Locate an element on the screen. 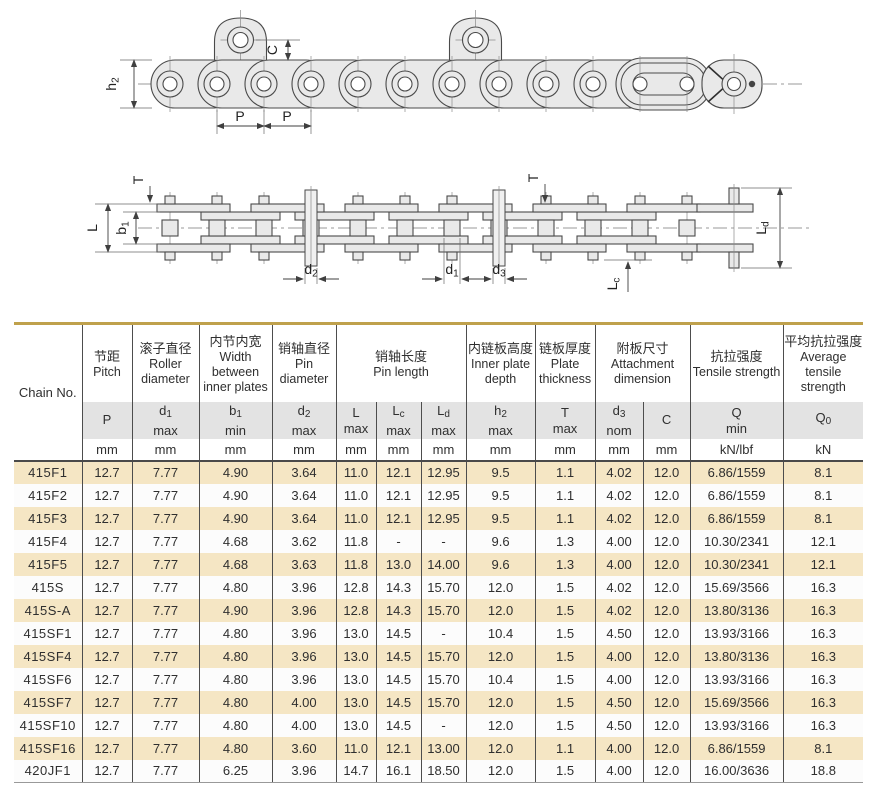 The height and width of the screenshot is (797, 879). end-link-with-spring-clip is located at coordinates (732, 84).